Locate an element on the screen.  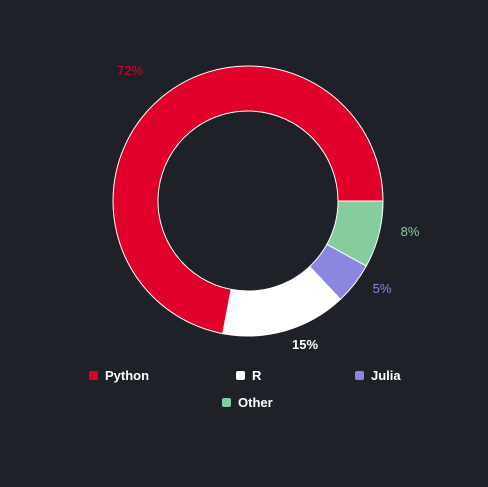
legend-item-other: Other is located at coordinates (247, 402).